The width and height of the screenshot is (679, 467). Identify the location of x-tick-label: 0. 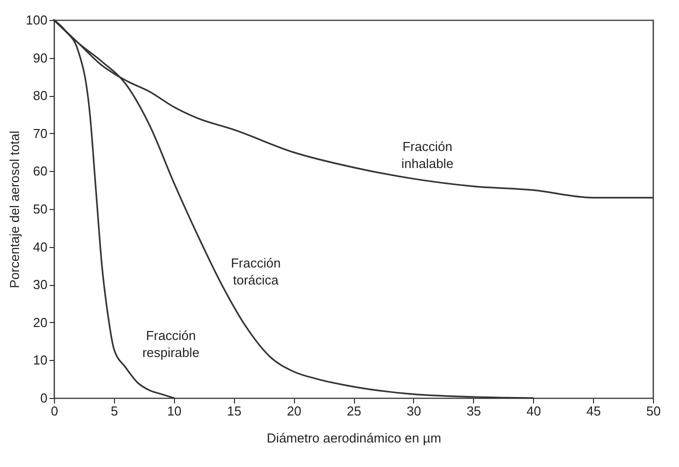
(54, 411).